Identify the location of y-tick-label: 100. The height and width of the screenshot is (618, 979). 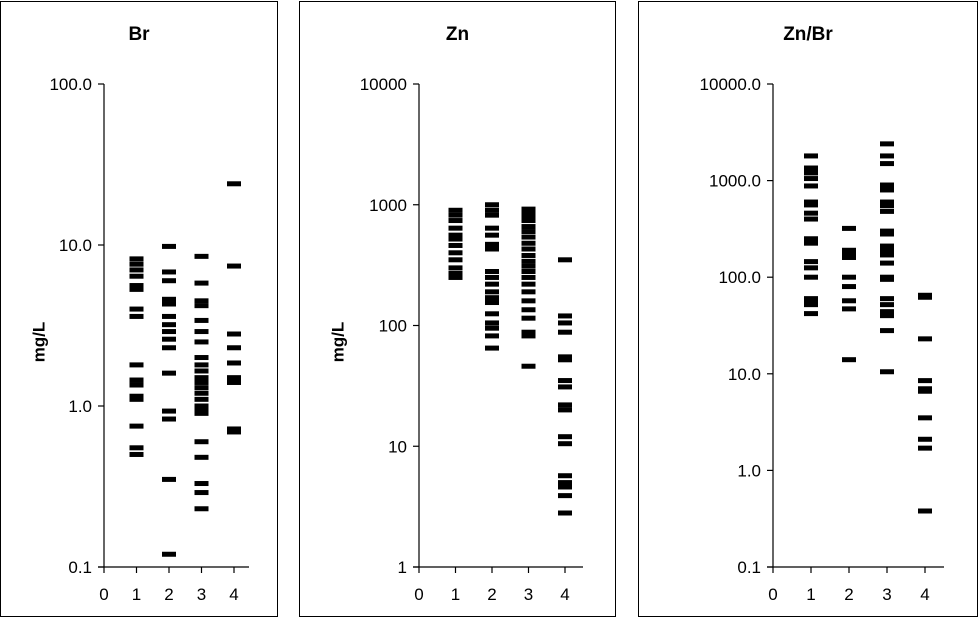
(393, 326).